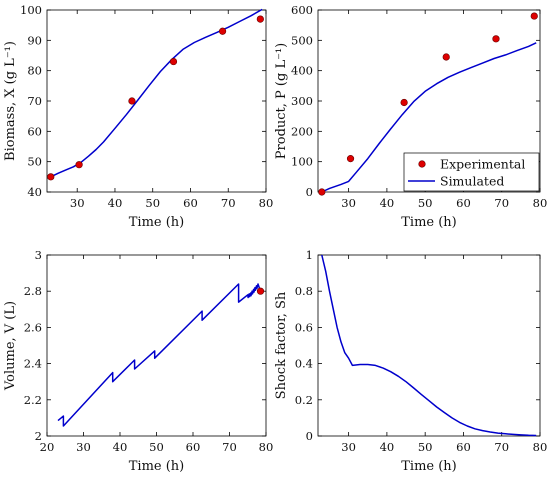 The image size is (550, 478). I want to click on y-tick-label: 3, so click(38, 255).